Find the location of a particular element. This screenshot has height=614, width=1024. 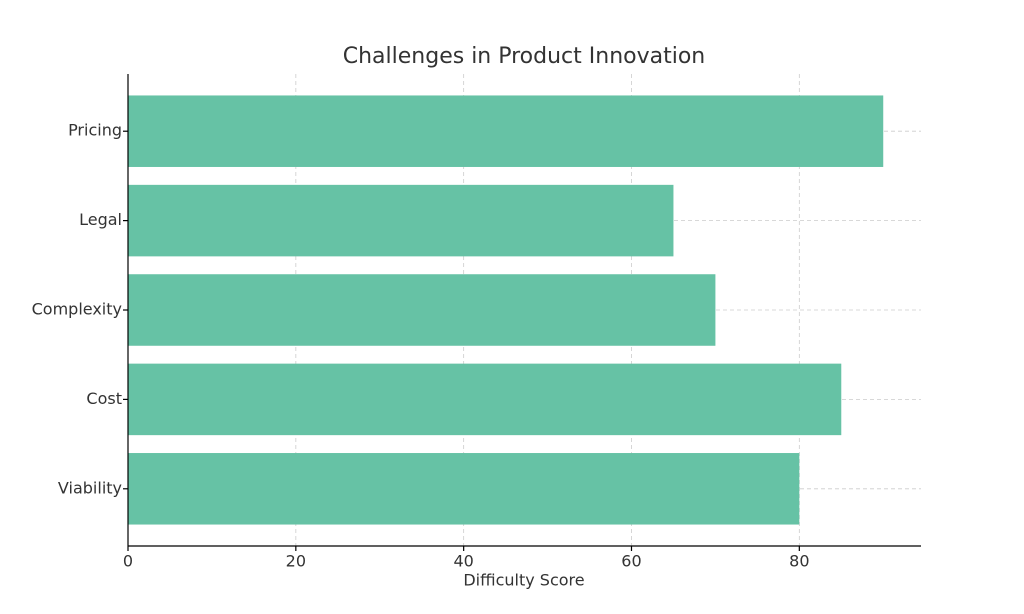

y-tick-label: Pricing is located at coordinates (95, 130).